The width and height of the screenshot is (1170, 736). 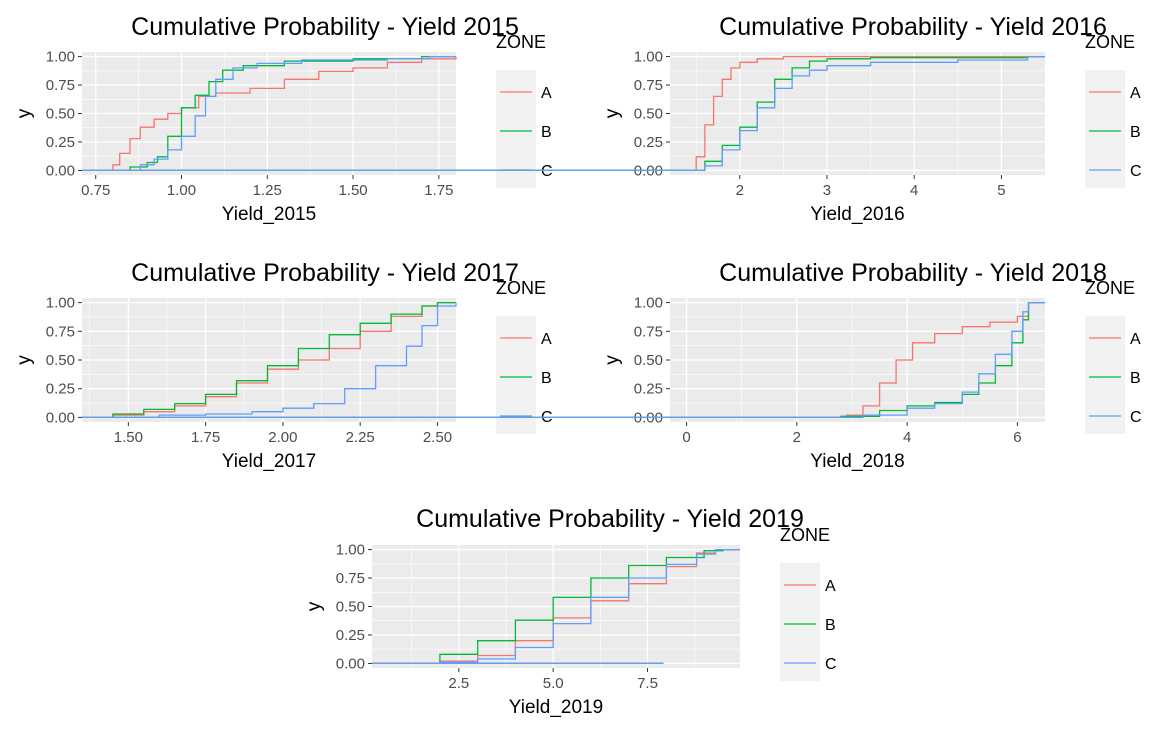 I want to click on x-tick-label: 2.50, so click(x=437, y=437).